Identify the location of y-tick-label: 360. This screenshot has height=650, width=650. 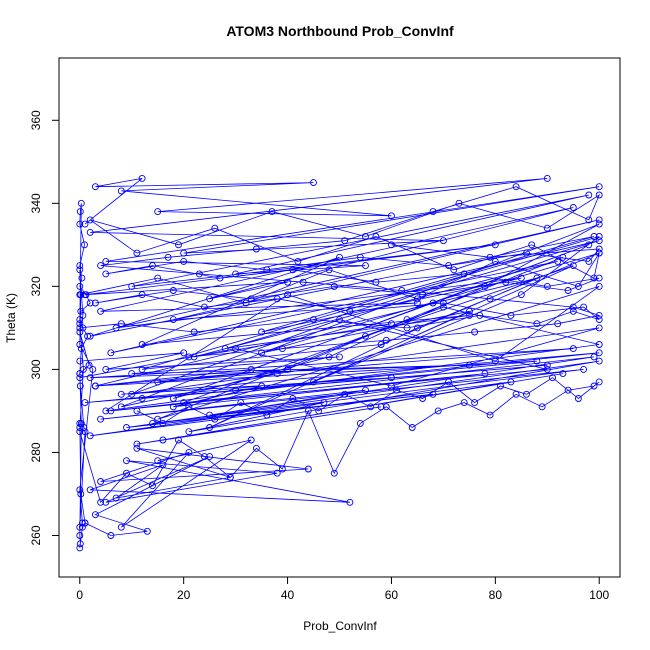
(36, 120).